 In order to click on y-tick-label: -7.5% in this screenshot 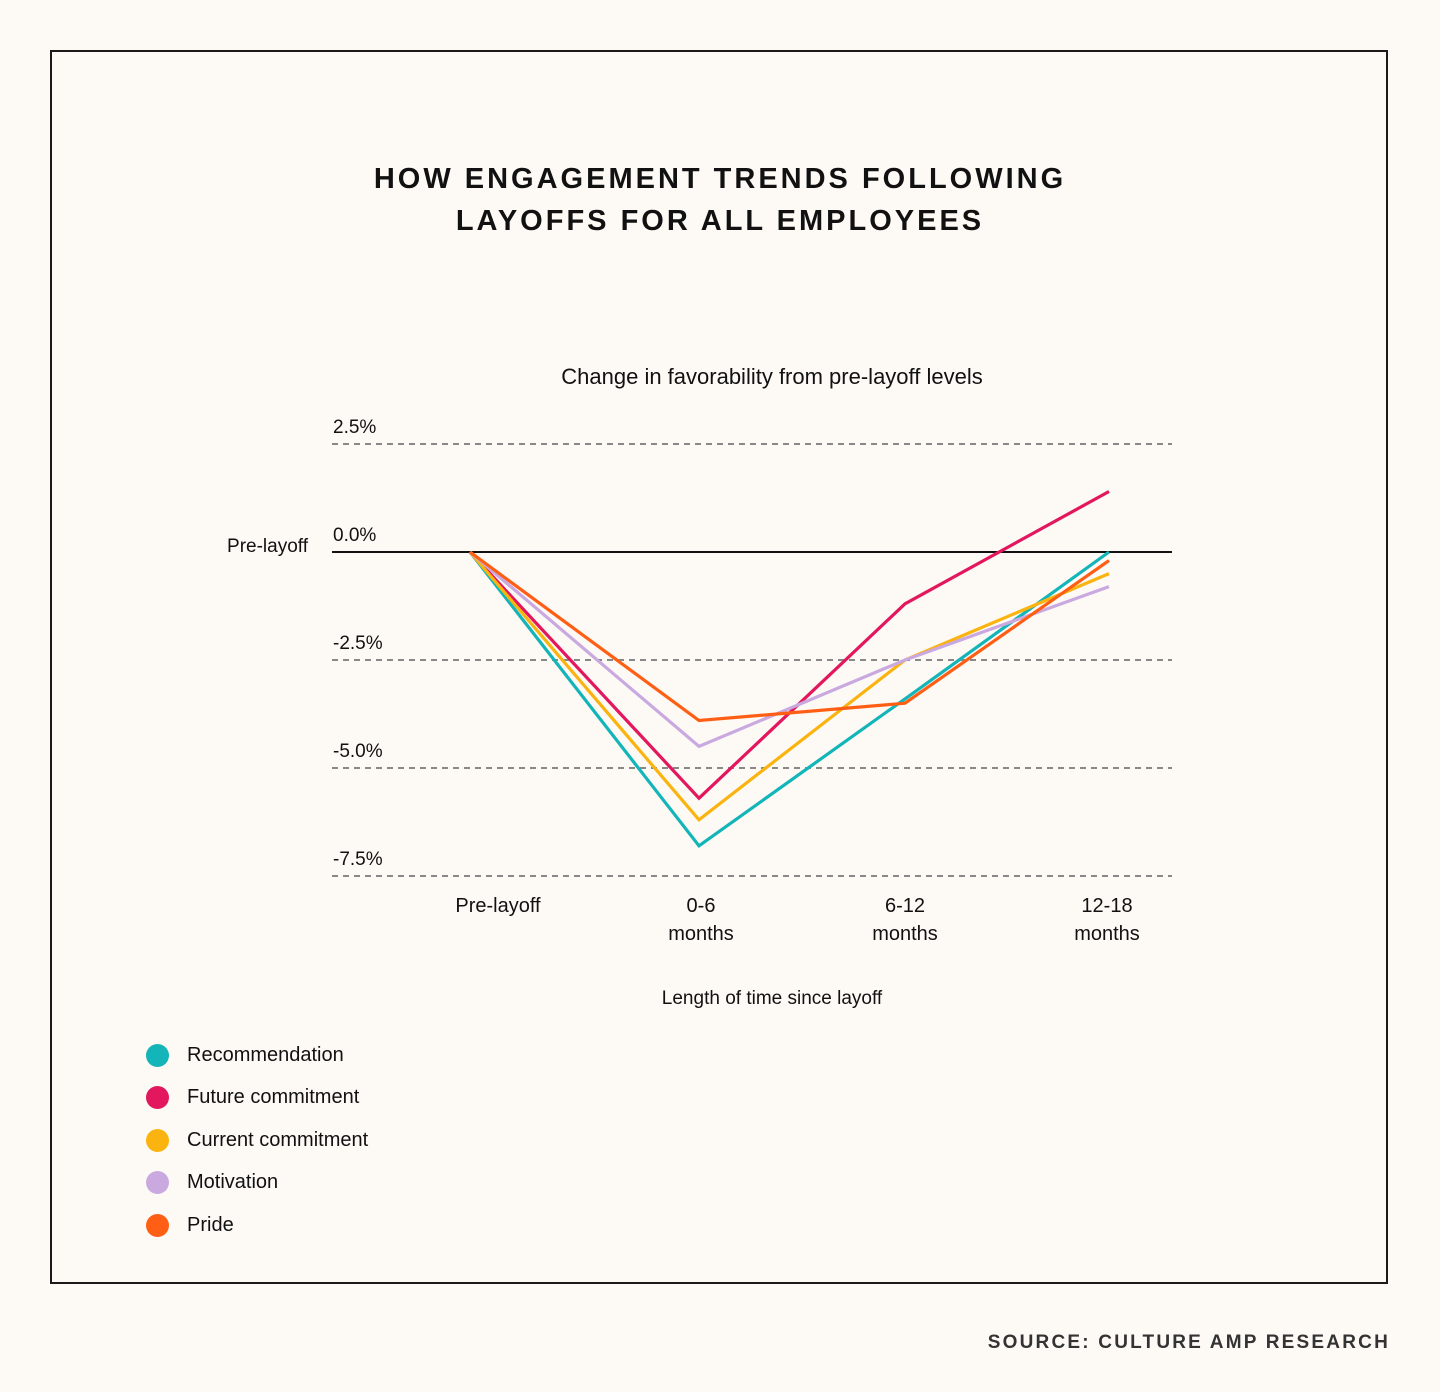, I will do `click(358, 859)`.